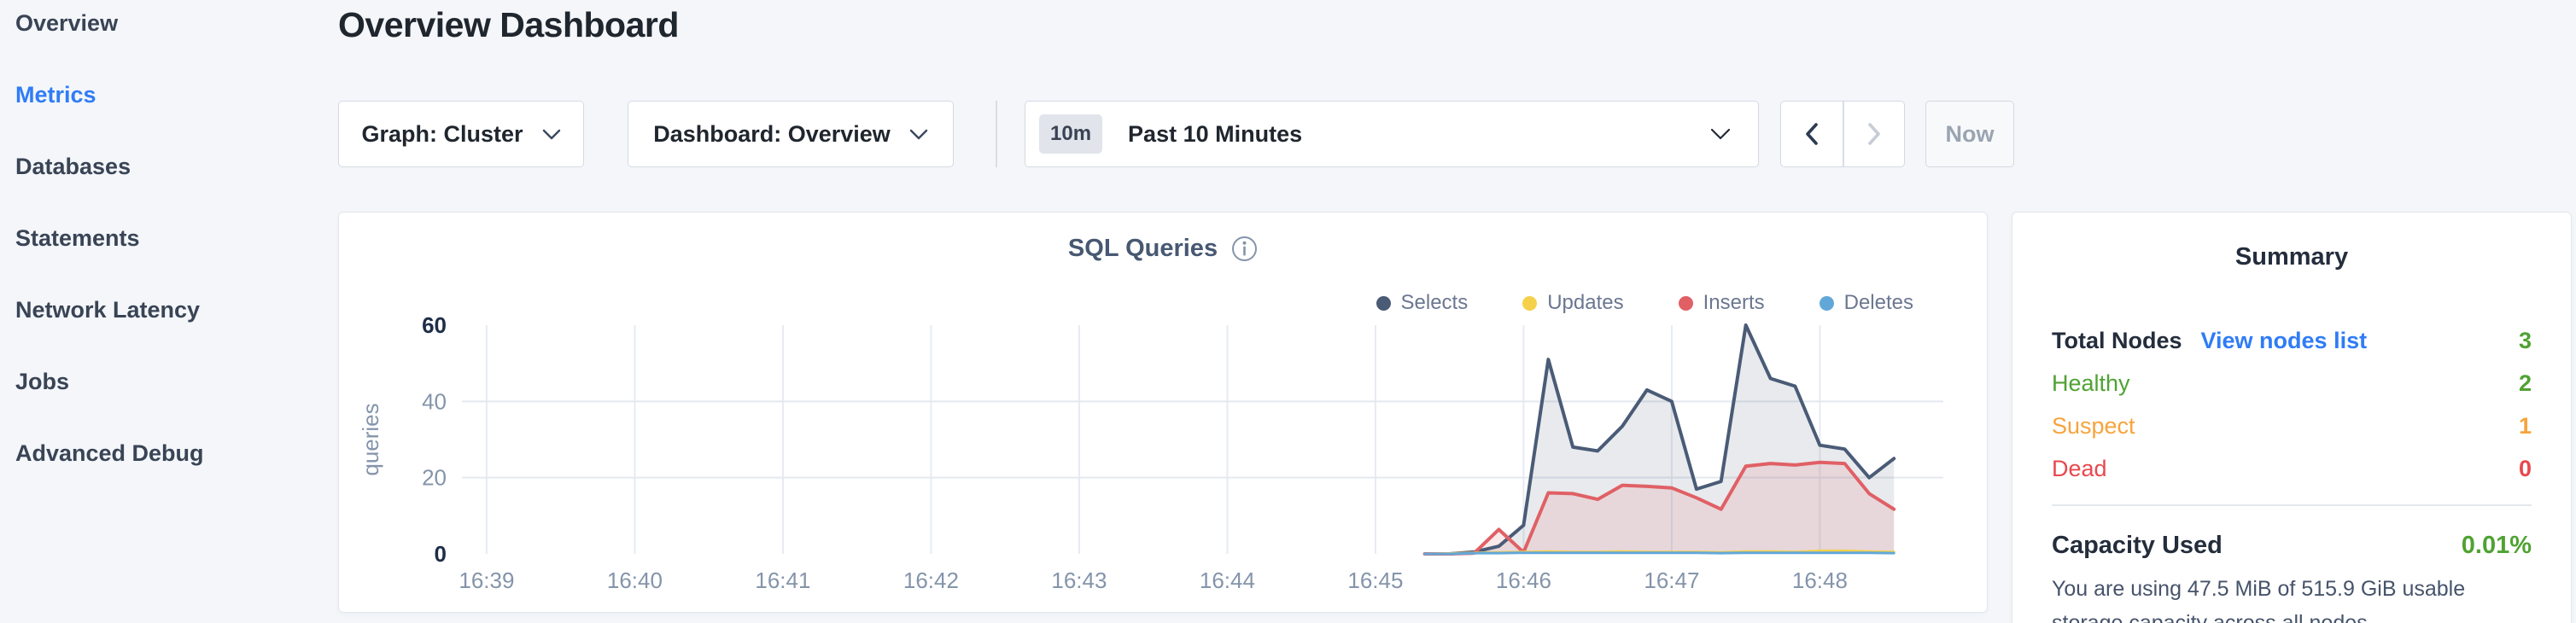 The image size is (2576, 623). What do you see at coordinates (2284, 340) in the screenshot?
I see `view-nodes-list-link: View nodes list` at bounding box center [2284, 340].